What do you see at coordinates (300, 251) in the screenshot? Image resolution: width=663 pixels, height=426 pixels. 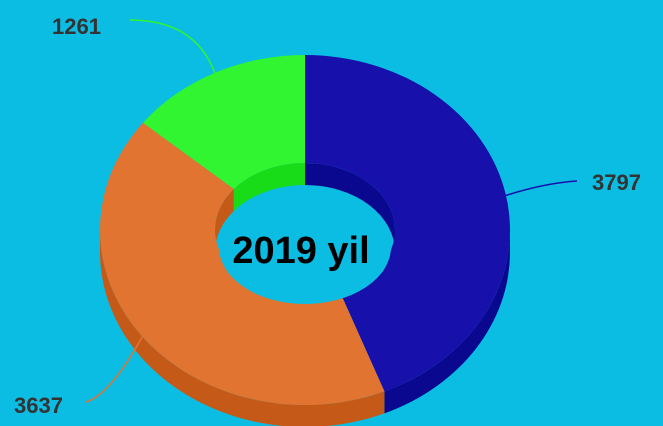 I see `center-label: 2019 yil` at bounding box center [300, 251].